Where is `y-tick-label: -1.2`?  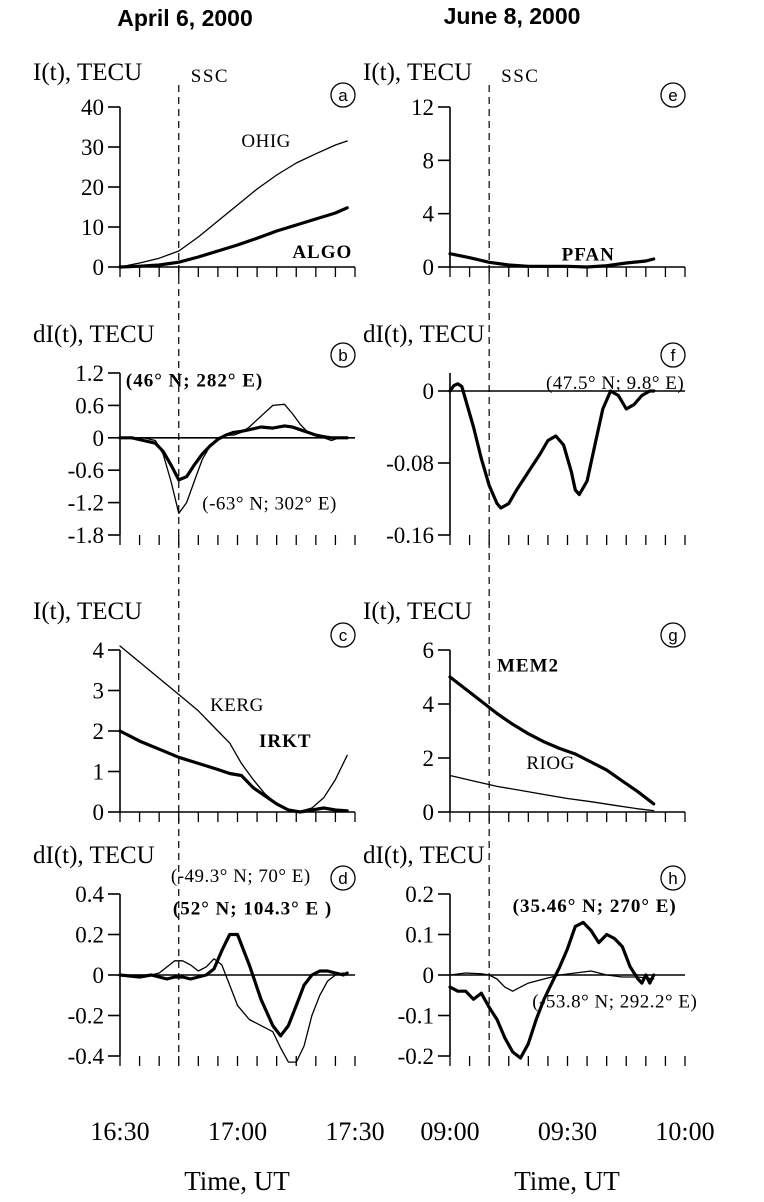 y-tick-label: -1.2 is located at coordinates (86, 503).